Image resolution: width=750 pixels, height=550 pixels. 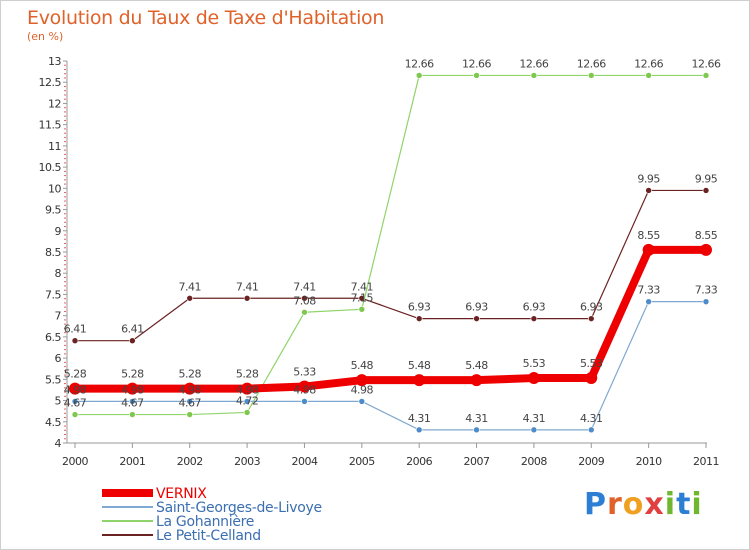 What do you see at coordinates (534, 461) in the screenshot?
I see `x-tick-label: 2008` at bounding box center [534, 461].